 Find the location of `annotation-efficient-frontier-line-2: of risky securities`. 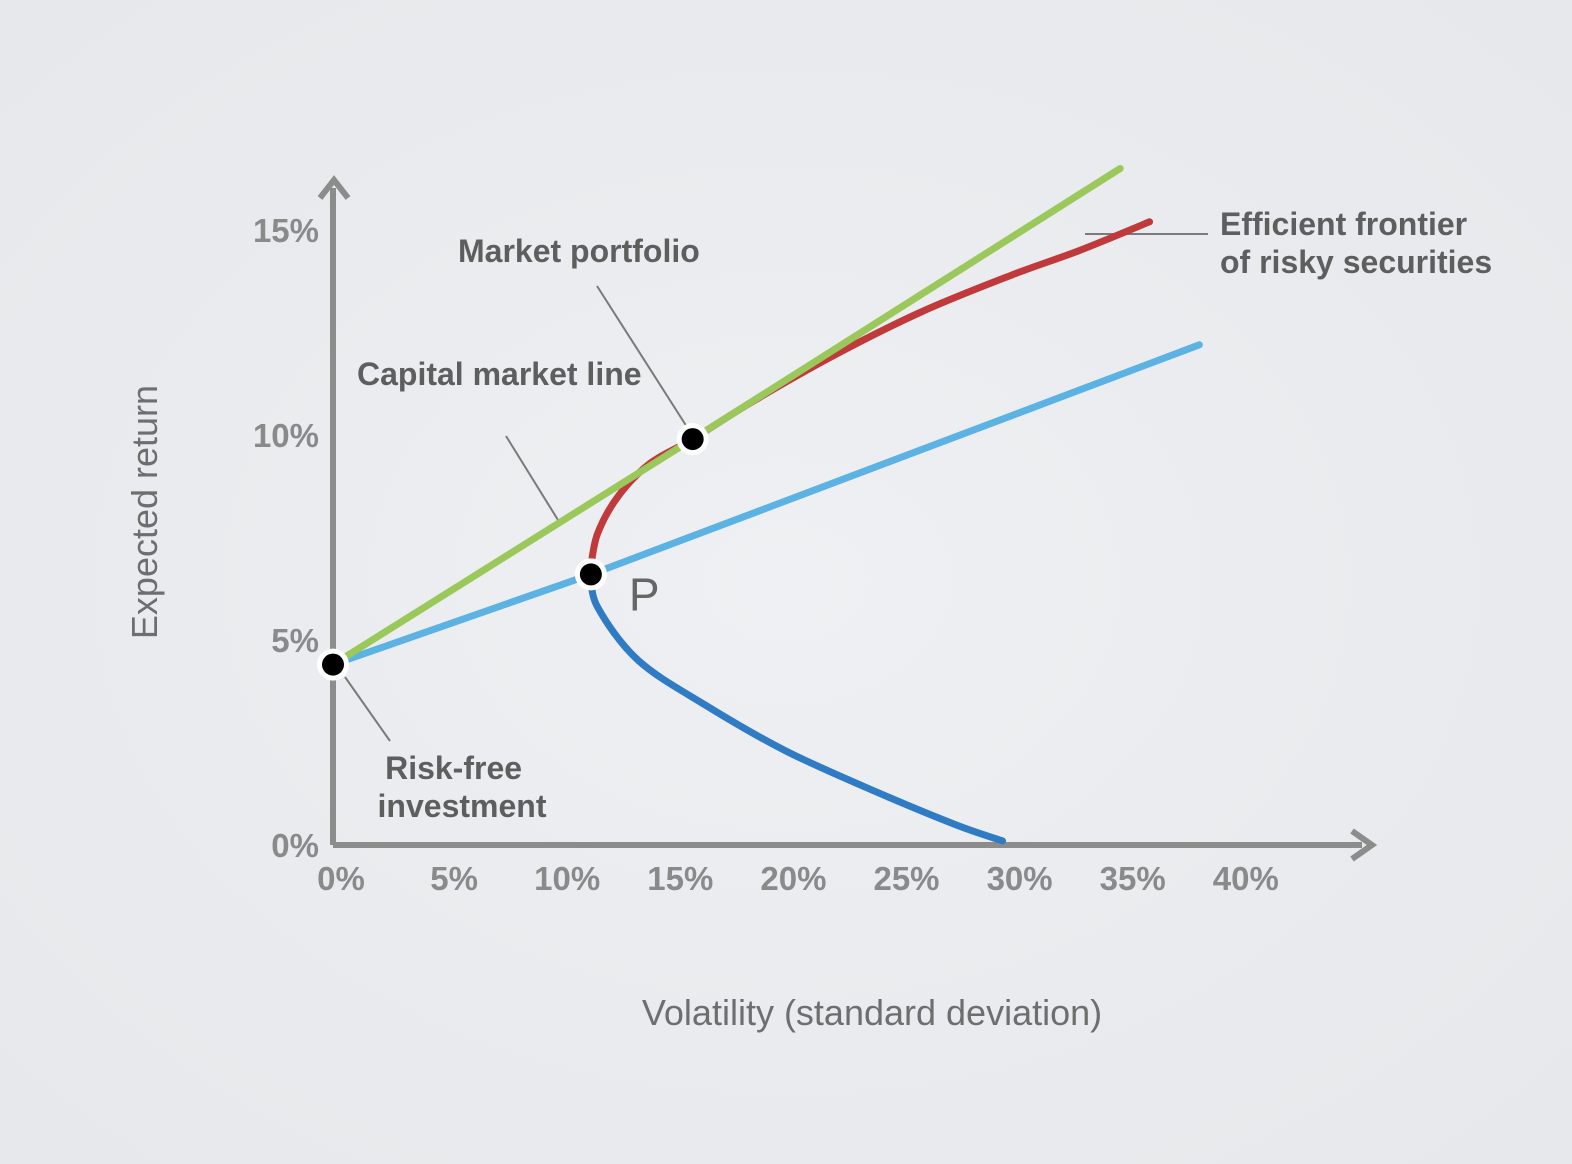

annotation-efficient-frontier-line-2: of risky securities is located at coordinates (1356, 262).